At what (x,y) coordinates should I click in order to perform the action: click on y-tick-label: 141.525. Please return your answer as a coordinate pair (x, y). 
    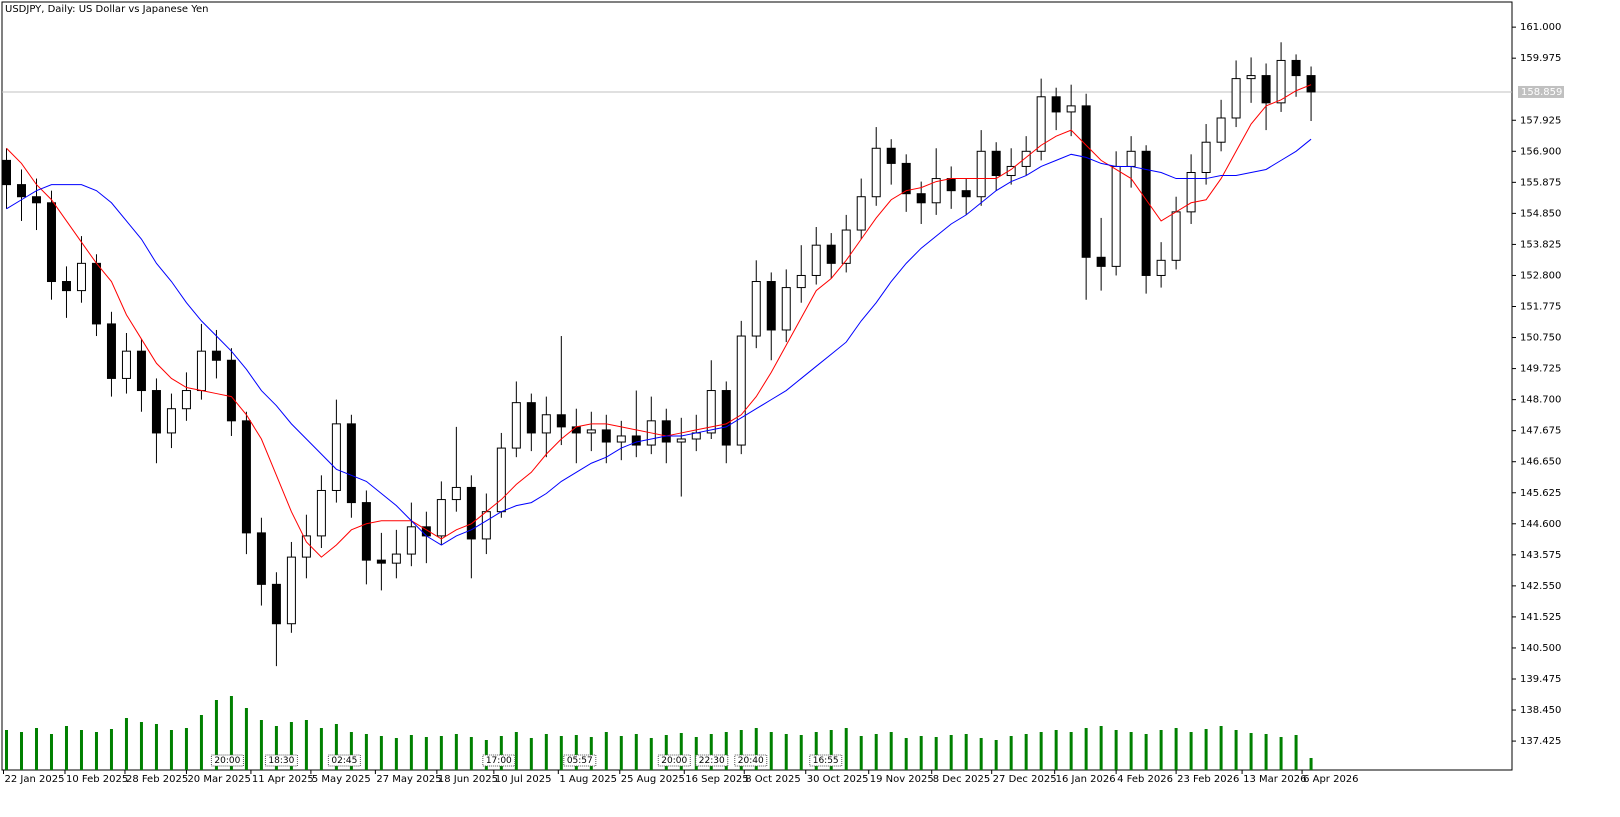
    Looking at the image, I should click on (1540, 617).